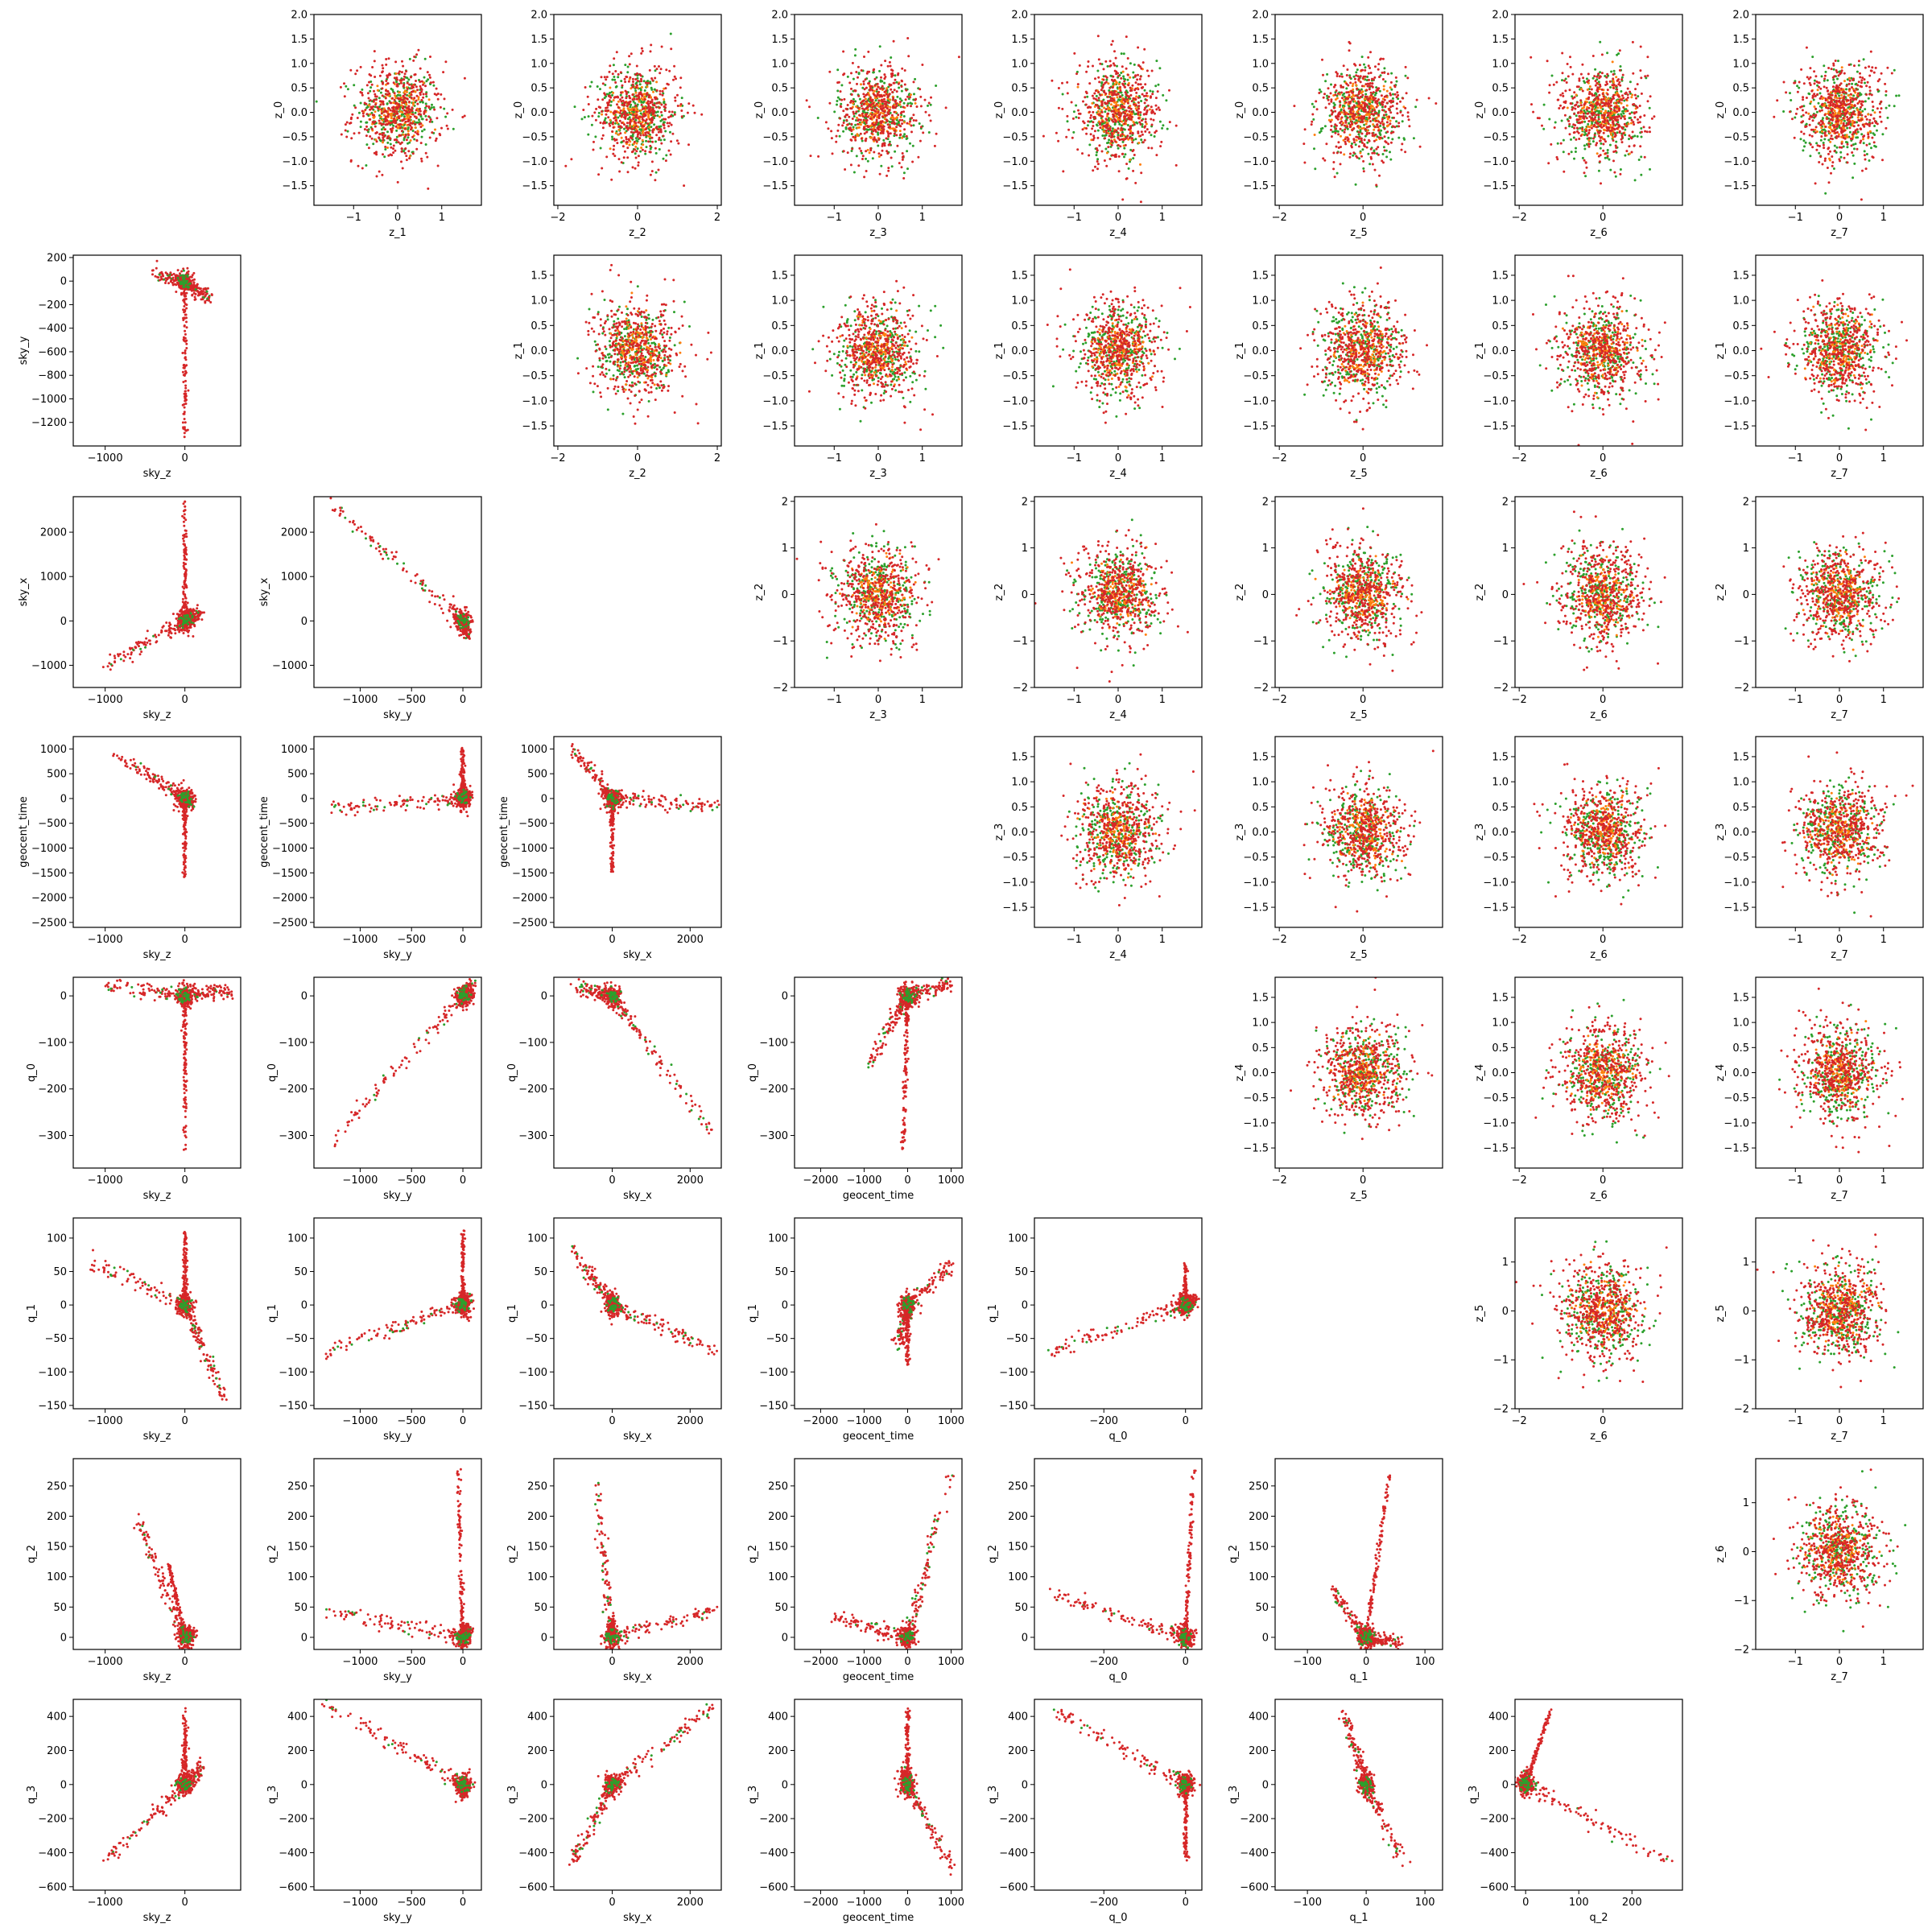  I want to click on x-axis-label: z_5, so click(1359, 233).